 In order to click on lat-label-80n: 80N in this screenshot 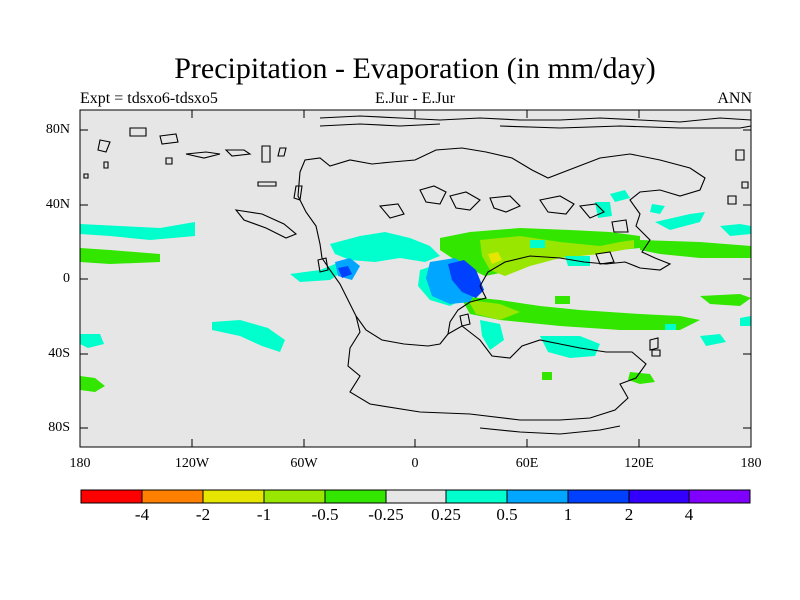, I will do `click(57, 129)`.